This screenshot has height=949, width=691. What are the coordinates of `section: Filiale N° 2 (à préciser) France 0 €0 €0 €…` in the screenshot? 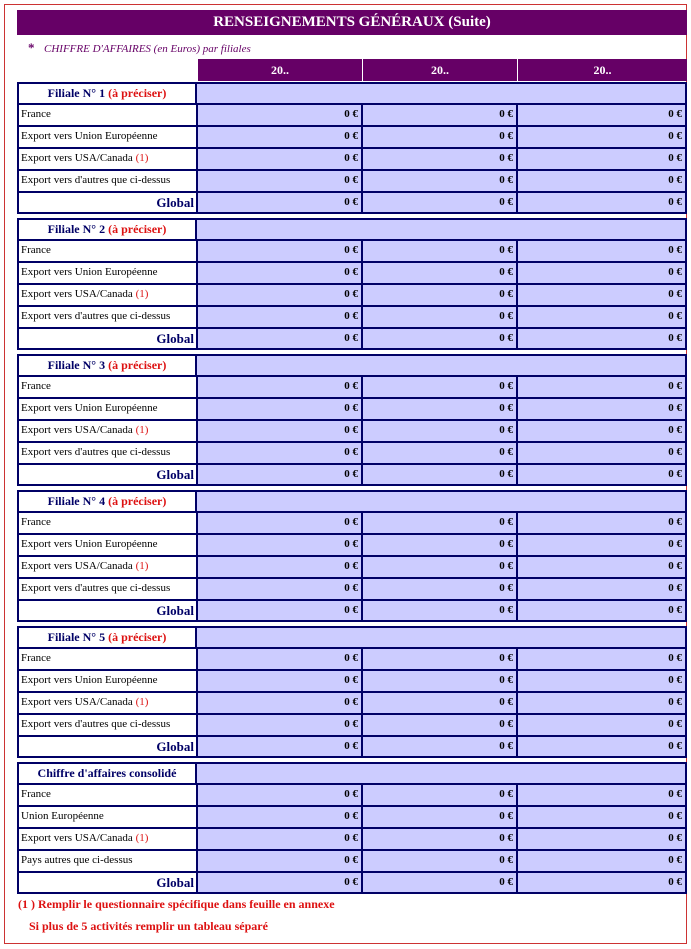 It's located at (352, 284).